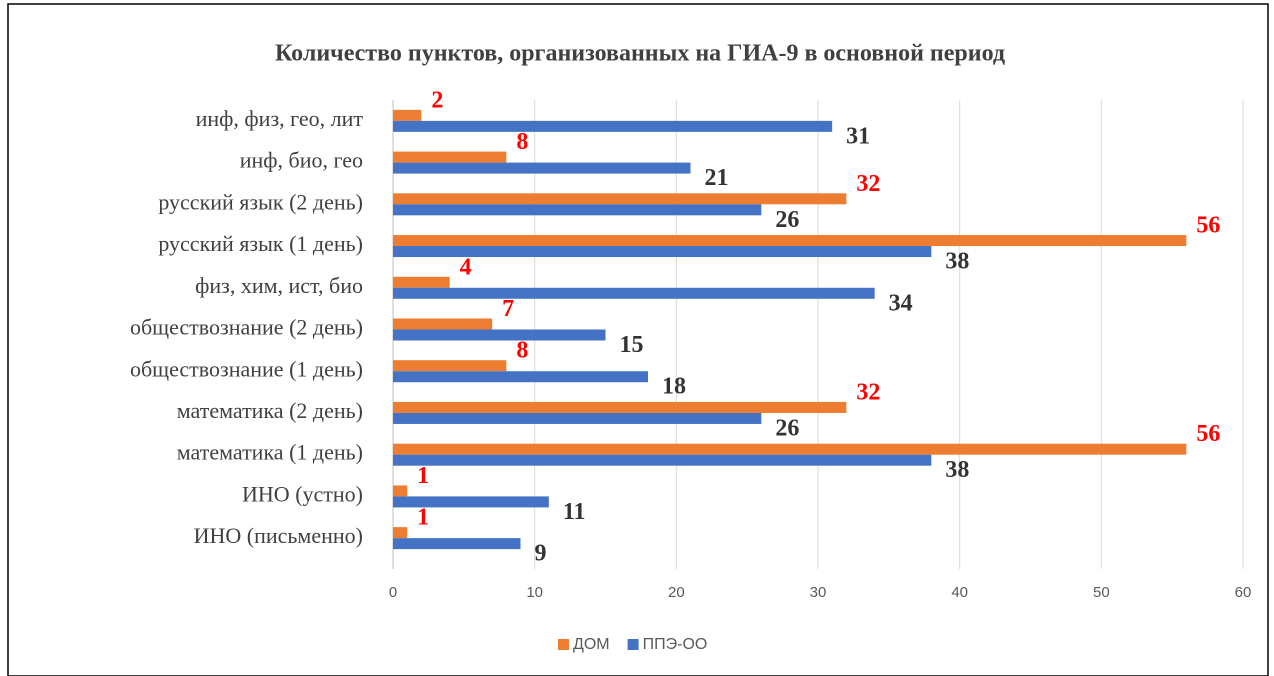  I want to click on data-label: 4, so click(466, 267).